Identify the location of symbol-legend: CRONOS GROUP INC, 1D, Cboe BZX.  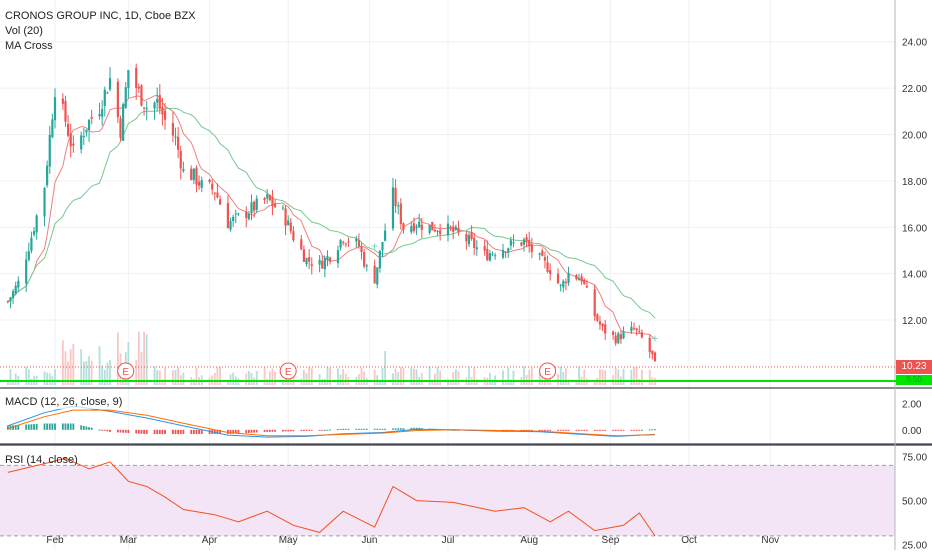
(100, 16).